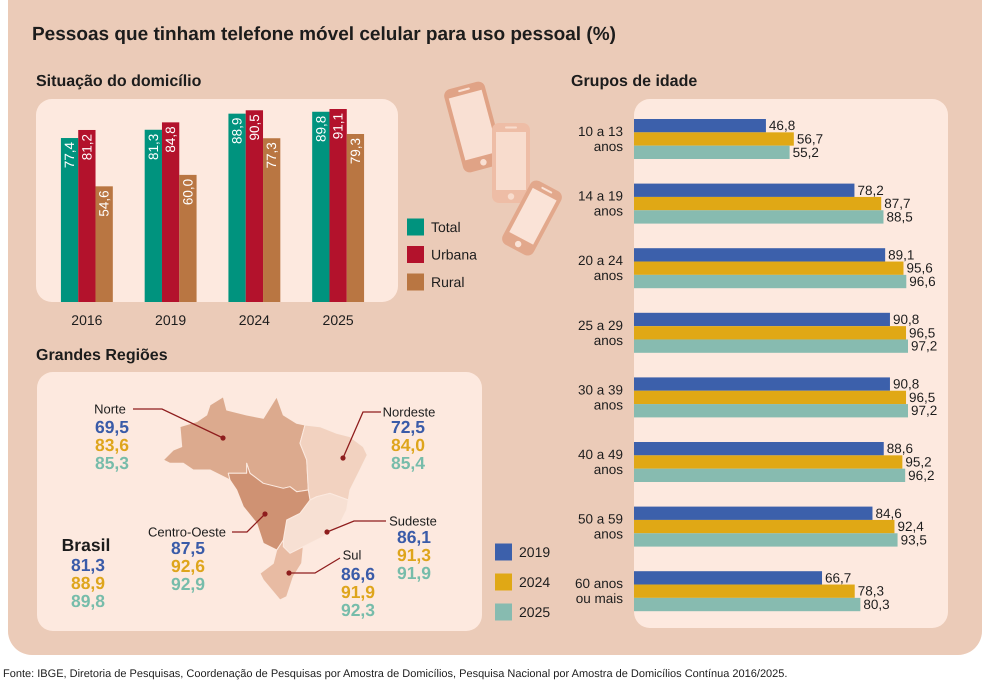 The height and width of the screenshot is (686, 990). Describe the element at coordinates (919, 268) in the screenshot. I see `data-label: 95,6` at that location.